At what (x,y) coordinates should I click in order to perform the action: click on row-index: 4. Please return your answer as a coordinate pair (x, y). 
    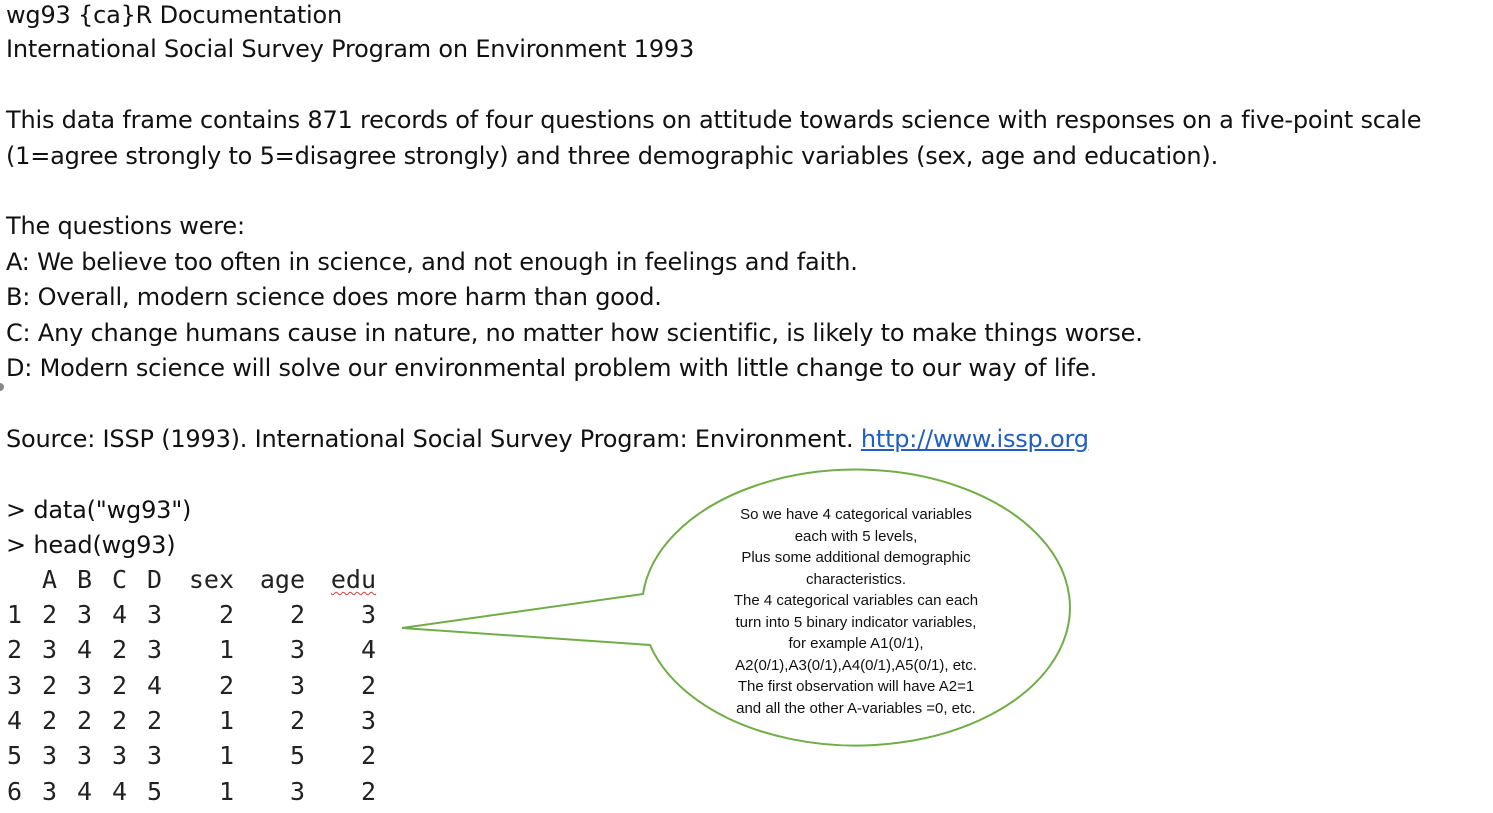
    Looking at the image, I should click on (15, 720).